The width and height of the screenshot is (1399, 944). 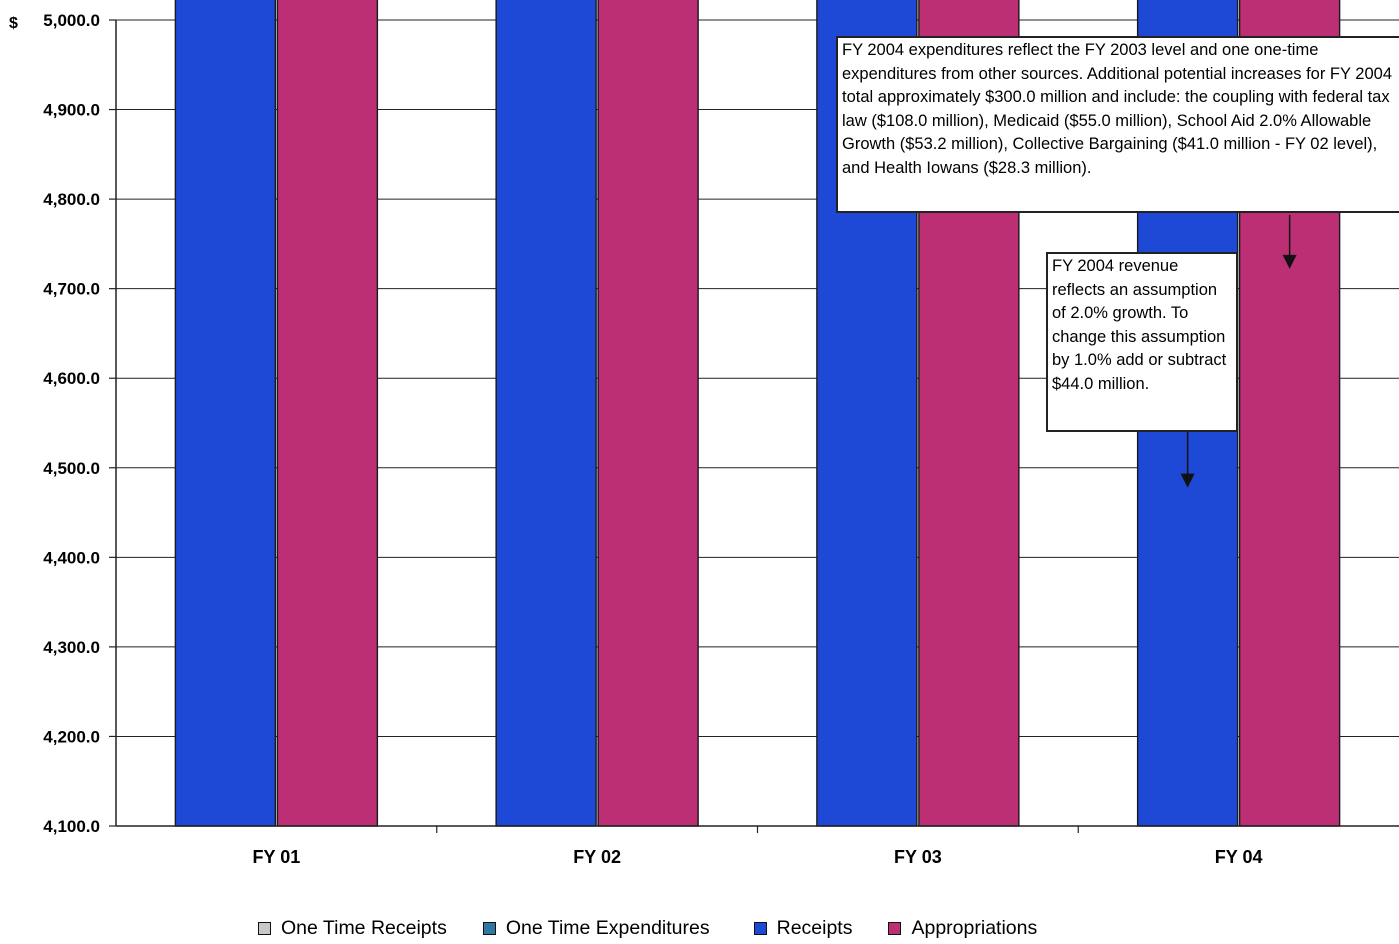 I want to click on y-tick-label: 4,800.0, so click(x=71, y=199).